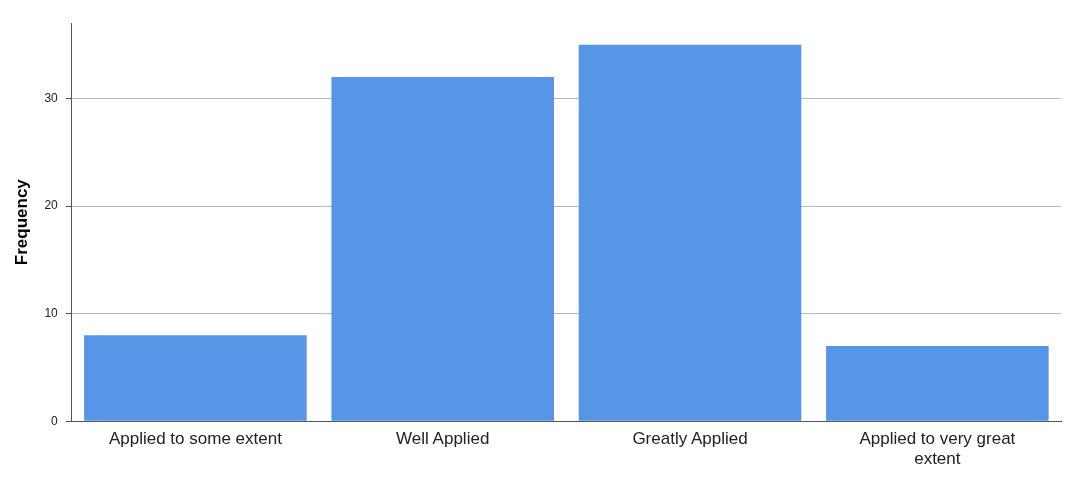 This screenshot has width=1073, height=486. Describe the element at coordinates (55, 420) in the screenshot. I see `y-tick-label: 0` at that location.